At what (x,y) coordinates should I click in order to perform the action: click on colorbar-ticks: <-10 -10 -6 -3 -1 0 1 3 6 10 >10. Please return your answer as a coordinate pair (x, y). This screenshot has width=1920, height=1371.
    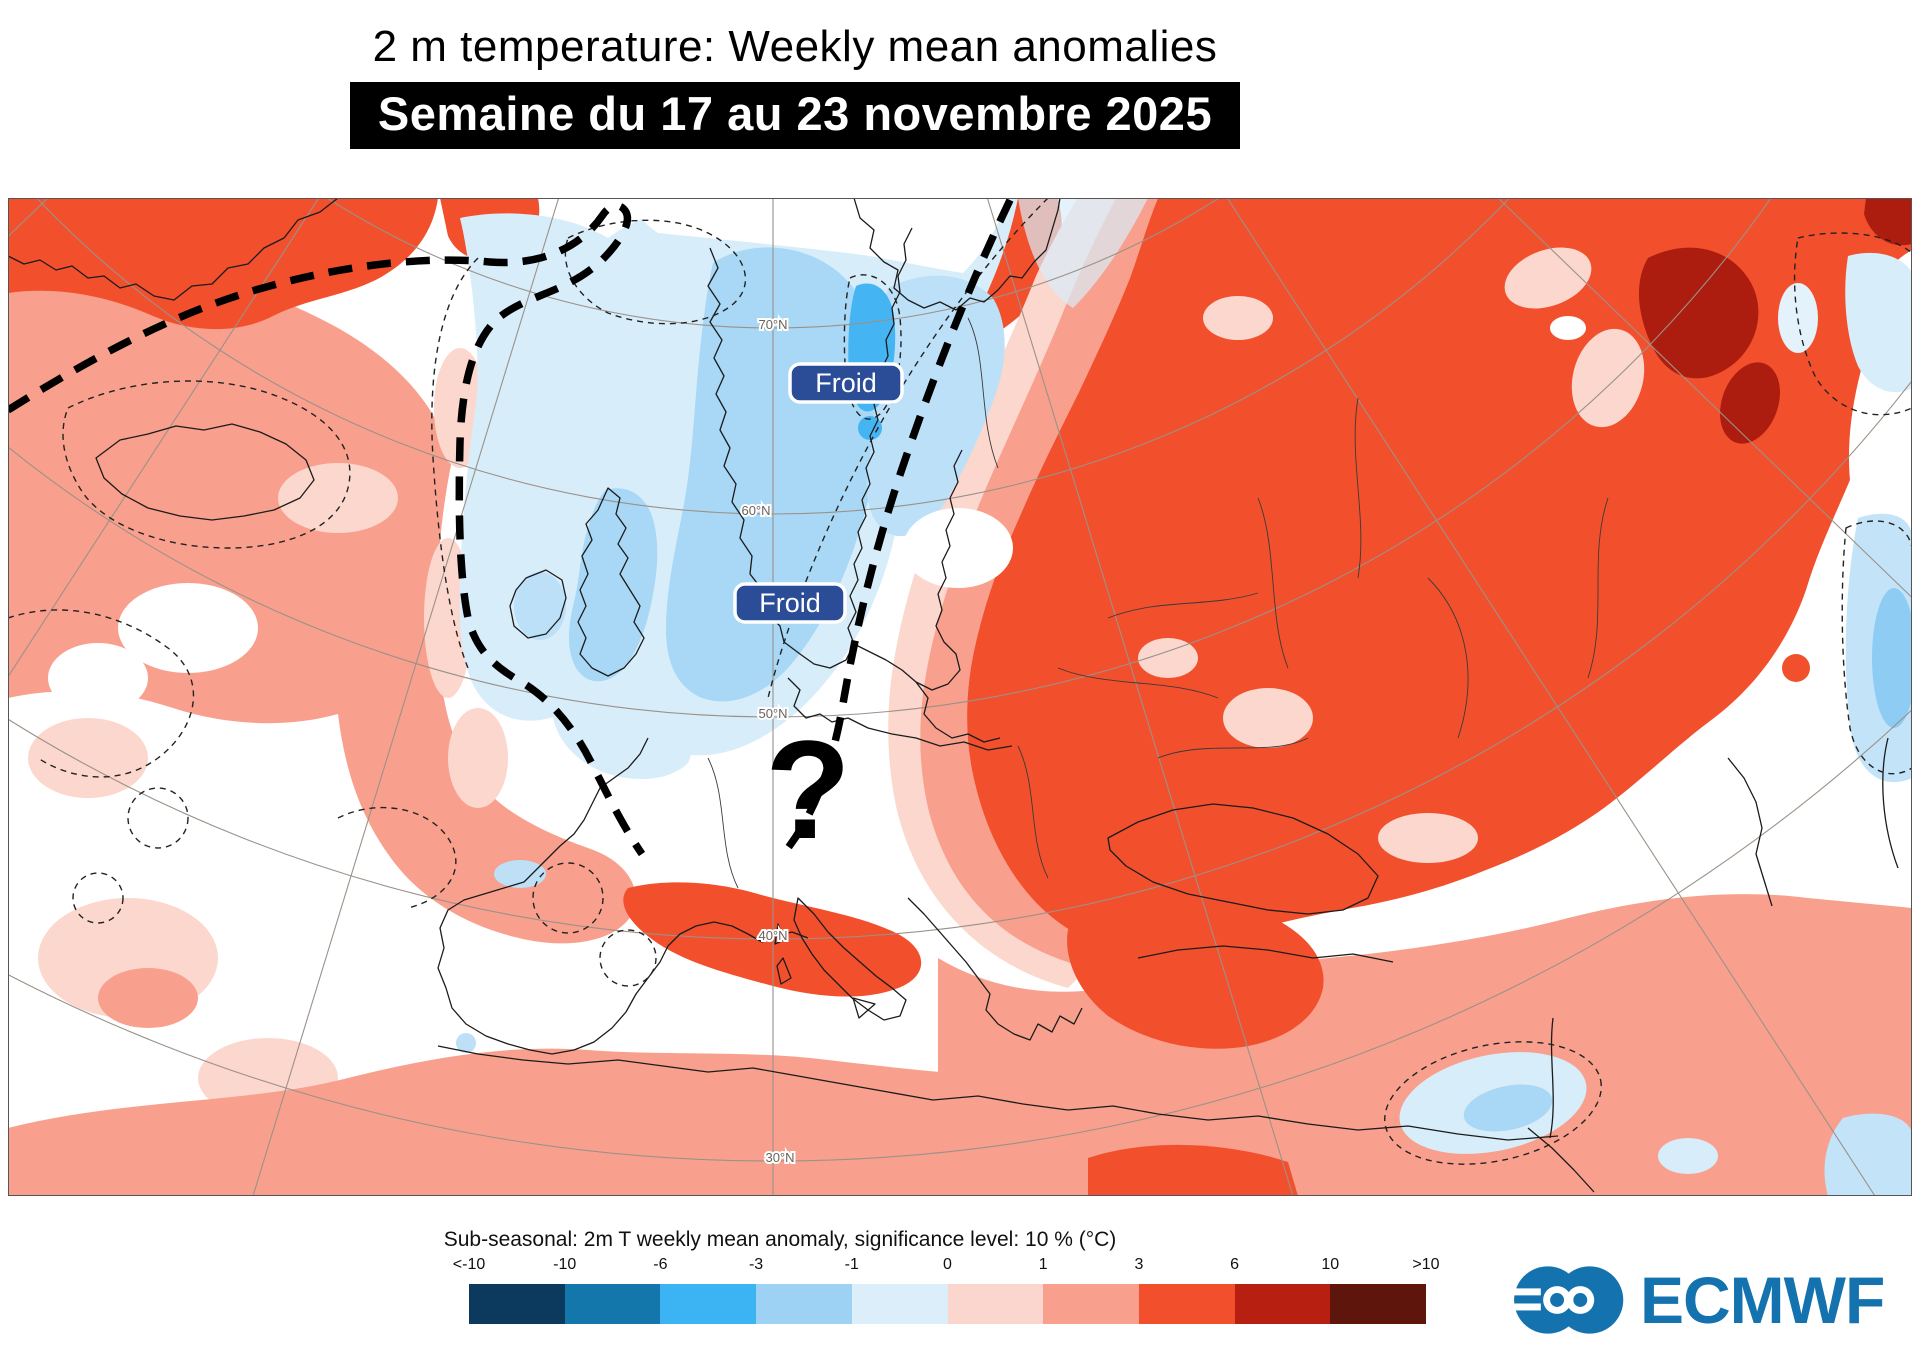
    Looking at the image, I should click on (946, 1266).